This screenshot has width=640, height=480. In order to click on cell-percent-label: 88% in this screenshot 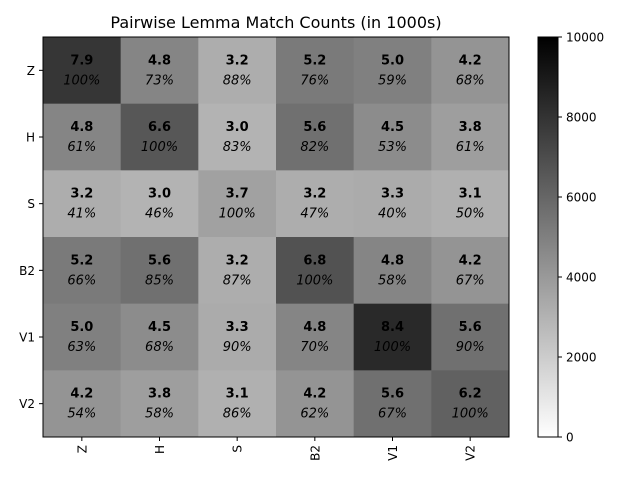, I will do `click(237, 80)`.